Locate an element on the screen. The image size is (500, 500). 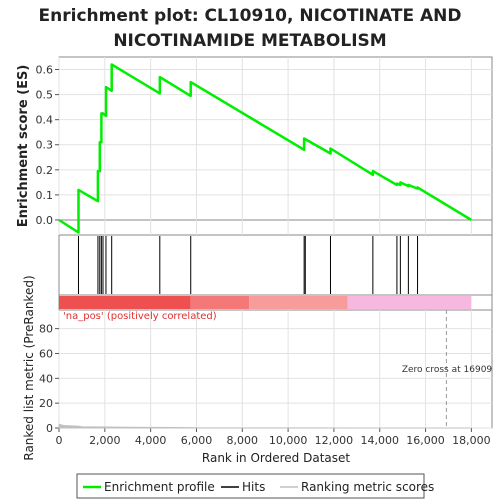
rank-y-tick-label: 80 is located at coordinates (46, 329).